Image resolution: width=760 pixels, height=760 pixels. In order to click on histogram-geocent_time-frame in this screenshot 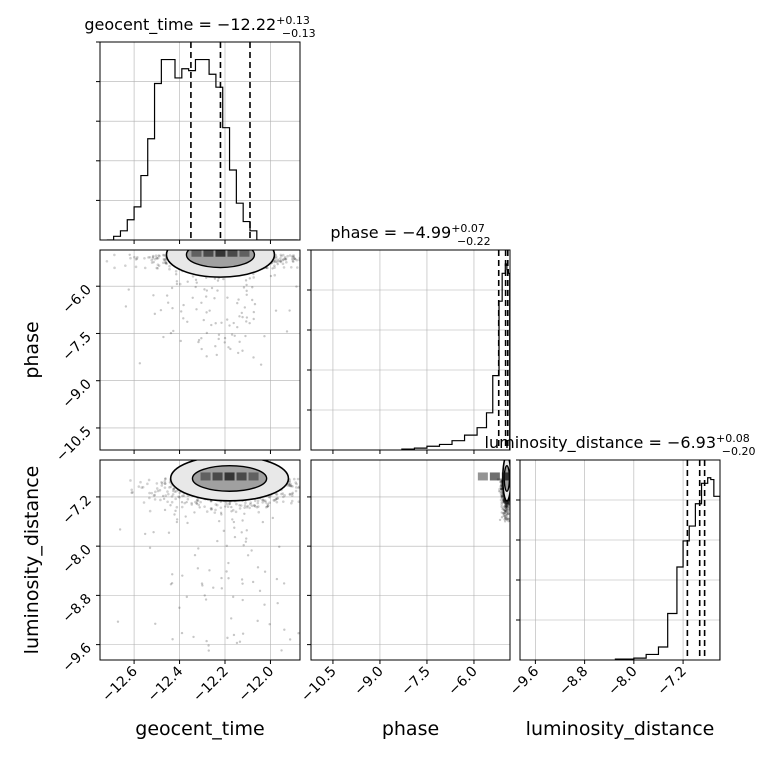, I will do `click(200, 141)`.